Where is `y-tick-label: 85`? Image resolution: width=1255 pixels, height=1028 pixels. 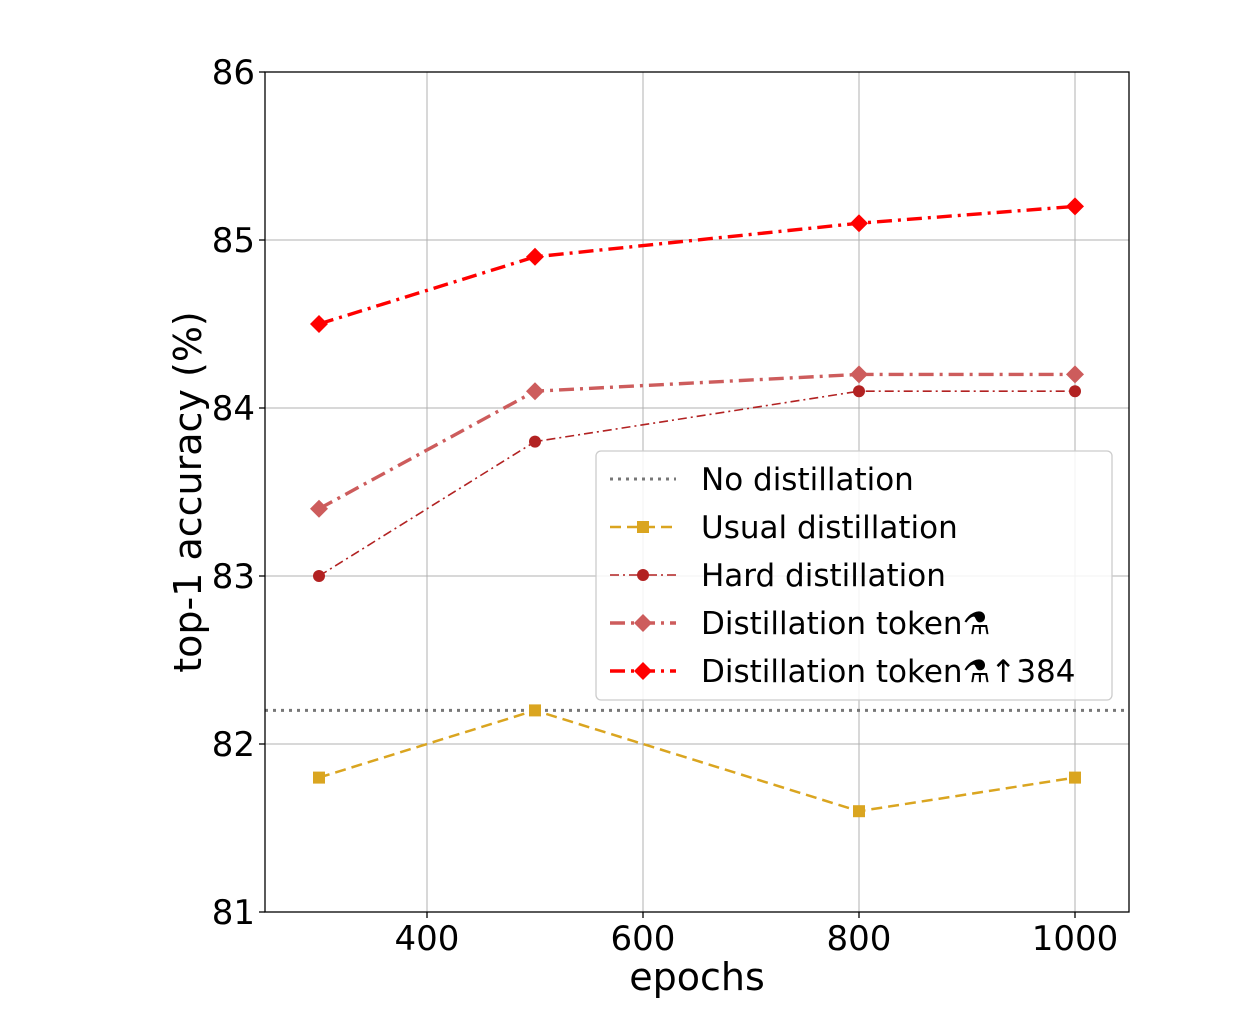 y-tick-label: 85 is located at coordinates (233, 241).